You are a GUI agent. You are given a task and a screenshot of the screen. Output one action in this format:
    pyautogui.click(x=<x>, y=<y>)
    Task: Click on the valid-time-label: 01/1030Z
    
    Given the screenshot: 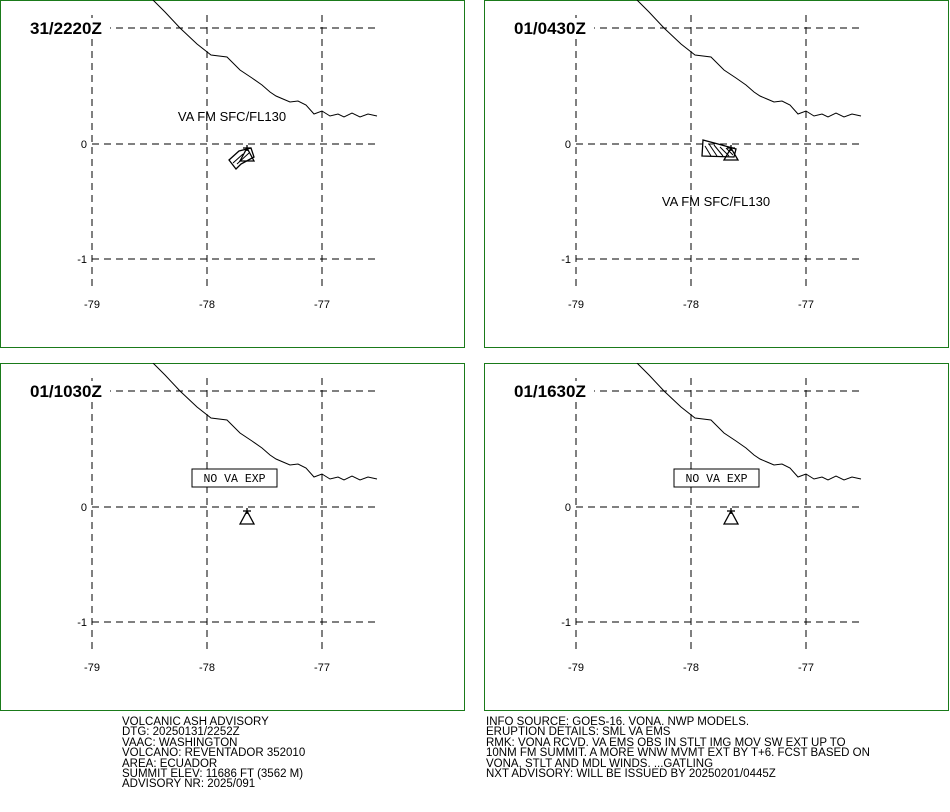 What is the action you would take?
    pyautogui.click(x=66, y=391)
    